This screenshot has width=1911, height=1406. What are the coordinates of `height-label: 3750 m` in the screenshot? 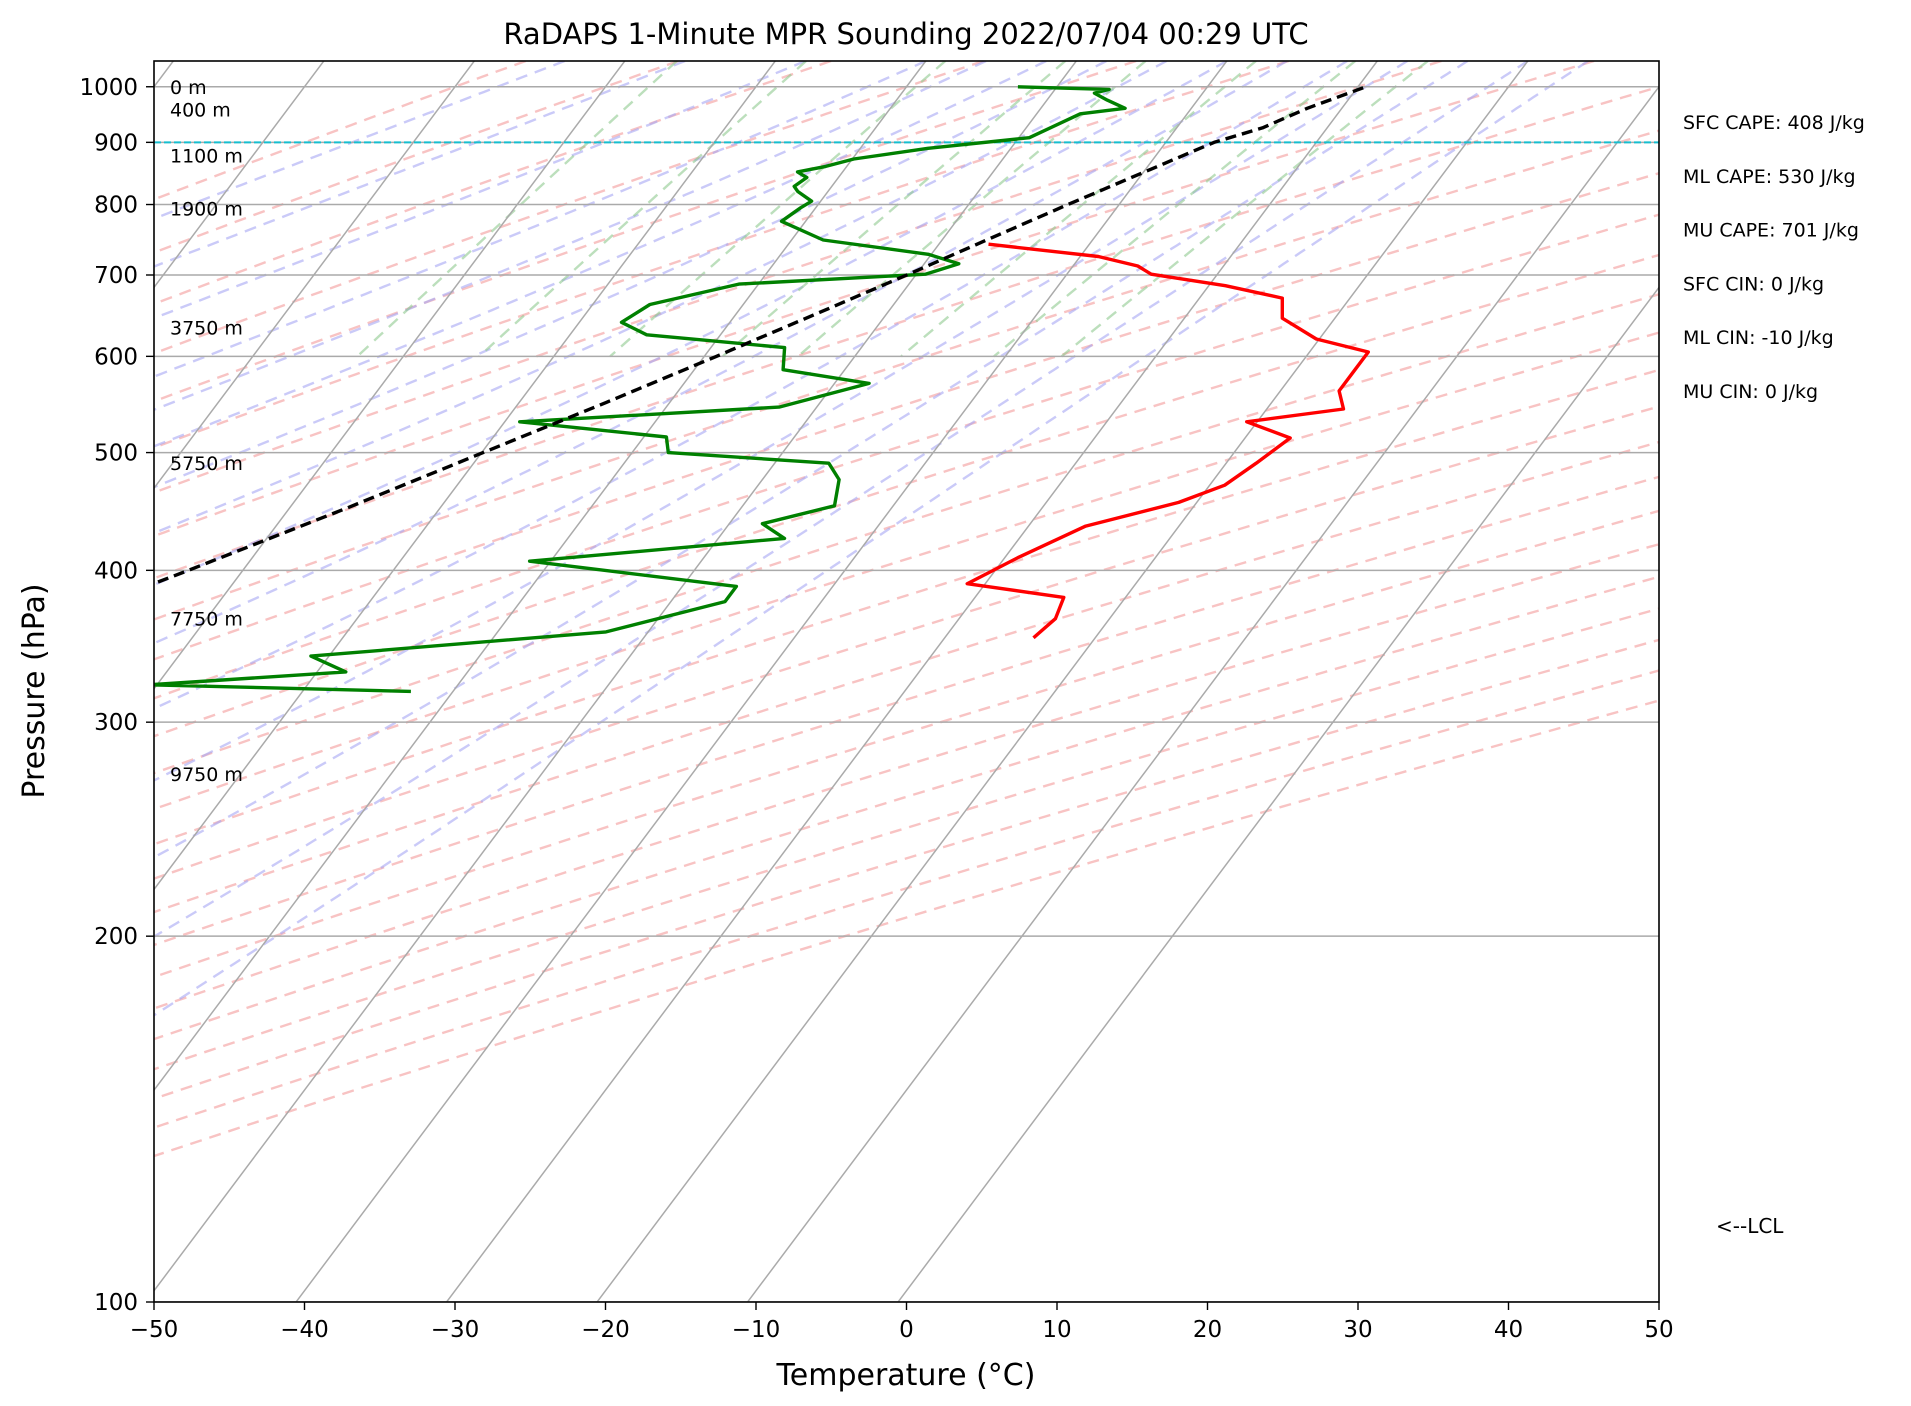 It's located at (206, 328).